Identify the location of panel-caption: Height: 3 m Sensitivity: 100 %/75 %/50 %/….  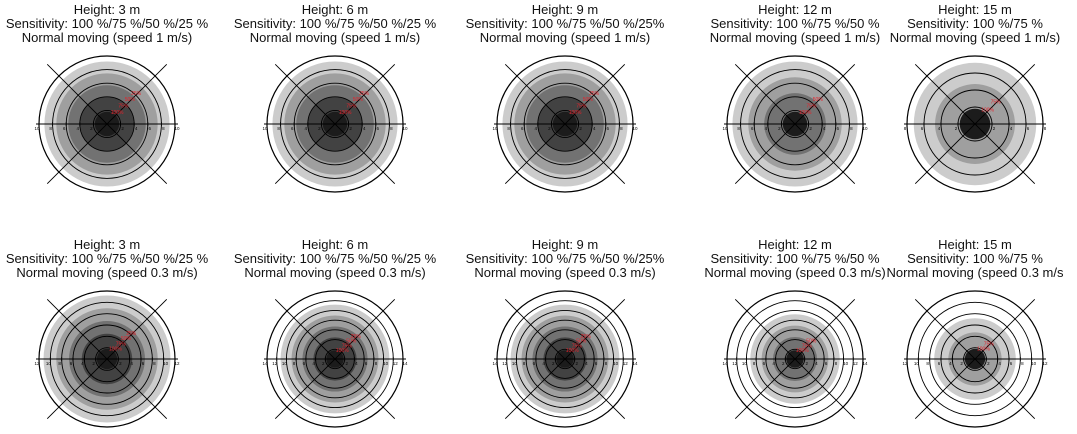
(107, 259).